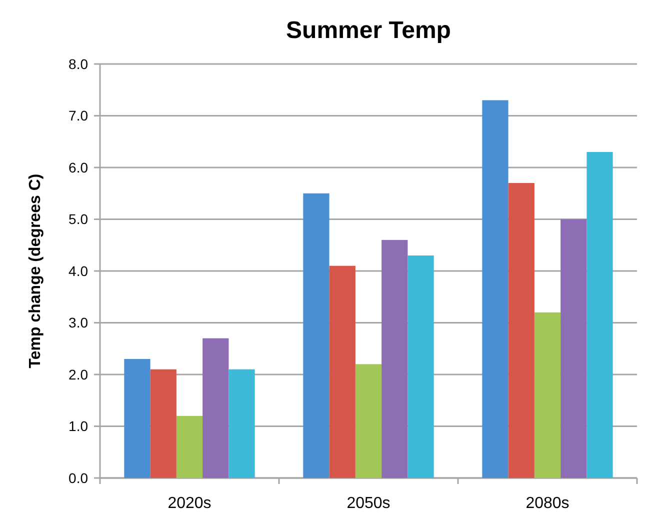 This screenshot has width=645, height=530. Describe the element at coordinates (78, 478) in the screenshot. I see `y-tick-label: 0.0` at that location.